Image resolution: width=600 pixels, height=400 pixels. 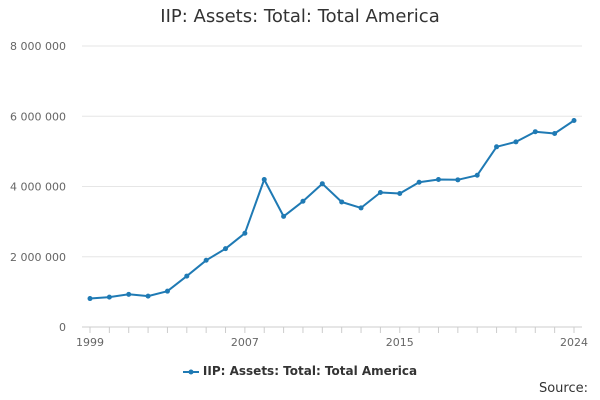 I want to click on legend-label: IIP: Assets: Total: Total America, so click(x=310, y=371).